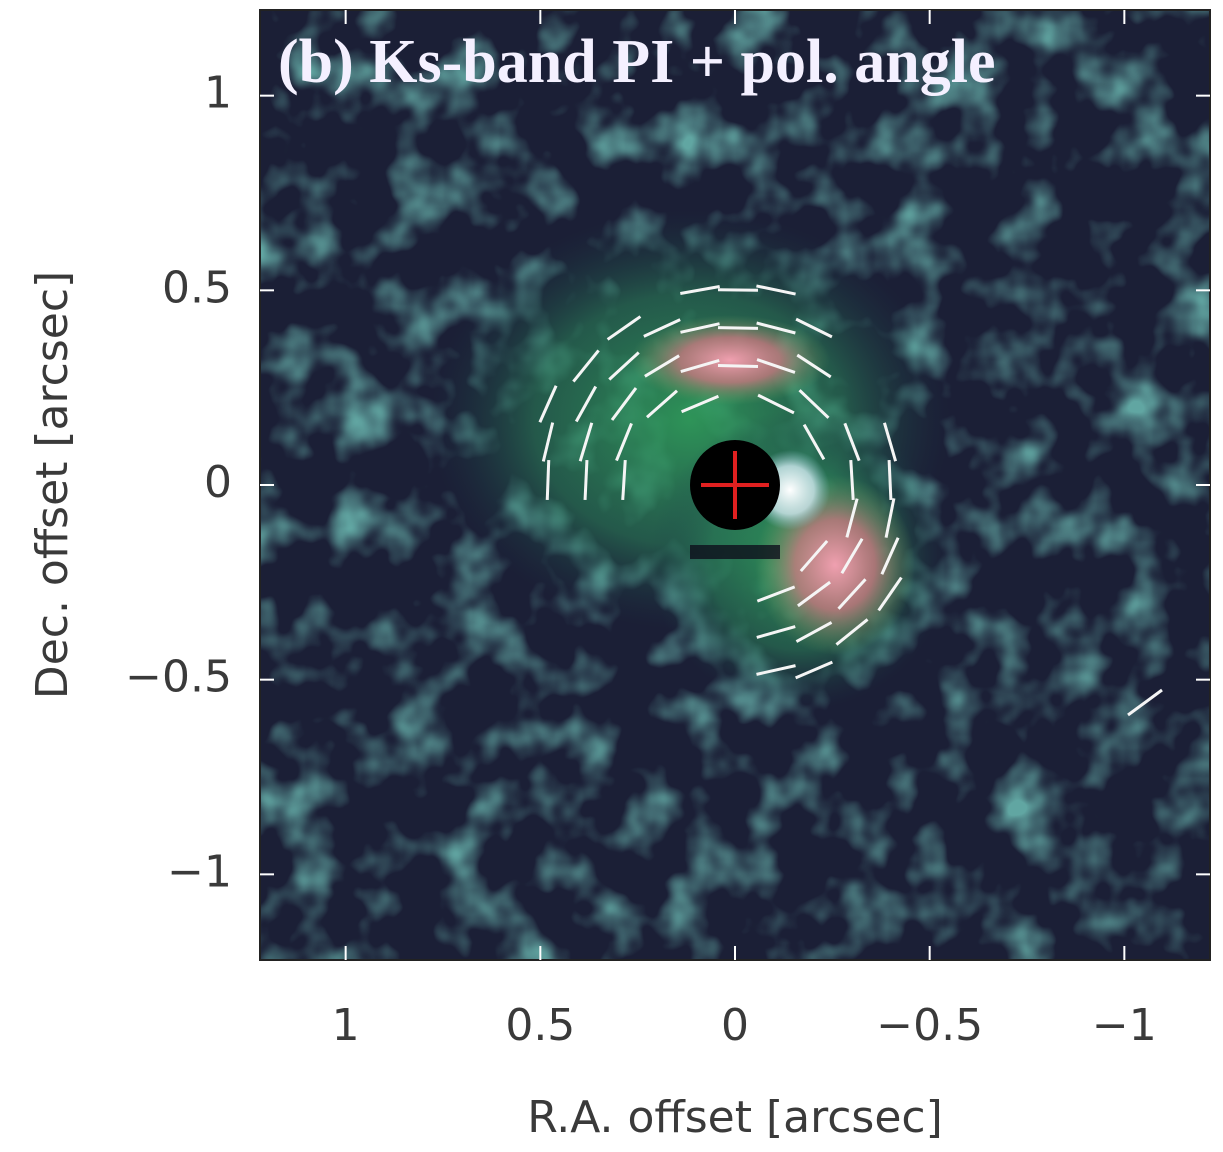 The height and width of the screenshot is (1152, 1223). Describe the element at coordinates (218, 93) in the screenshot. I see `y-tick-label: 1` at that location.